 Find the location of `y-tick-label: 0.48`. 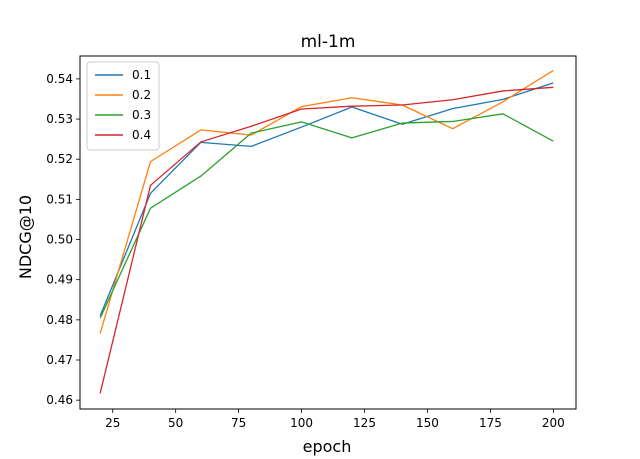

y-tick-label: 0.48 is located at coordinates (59, 320).